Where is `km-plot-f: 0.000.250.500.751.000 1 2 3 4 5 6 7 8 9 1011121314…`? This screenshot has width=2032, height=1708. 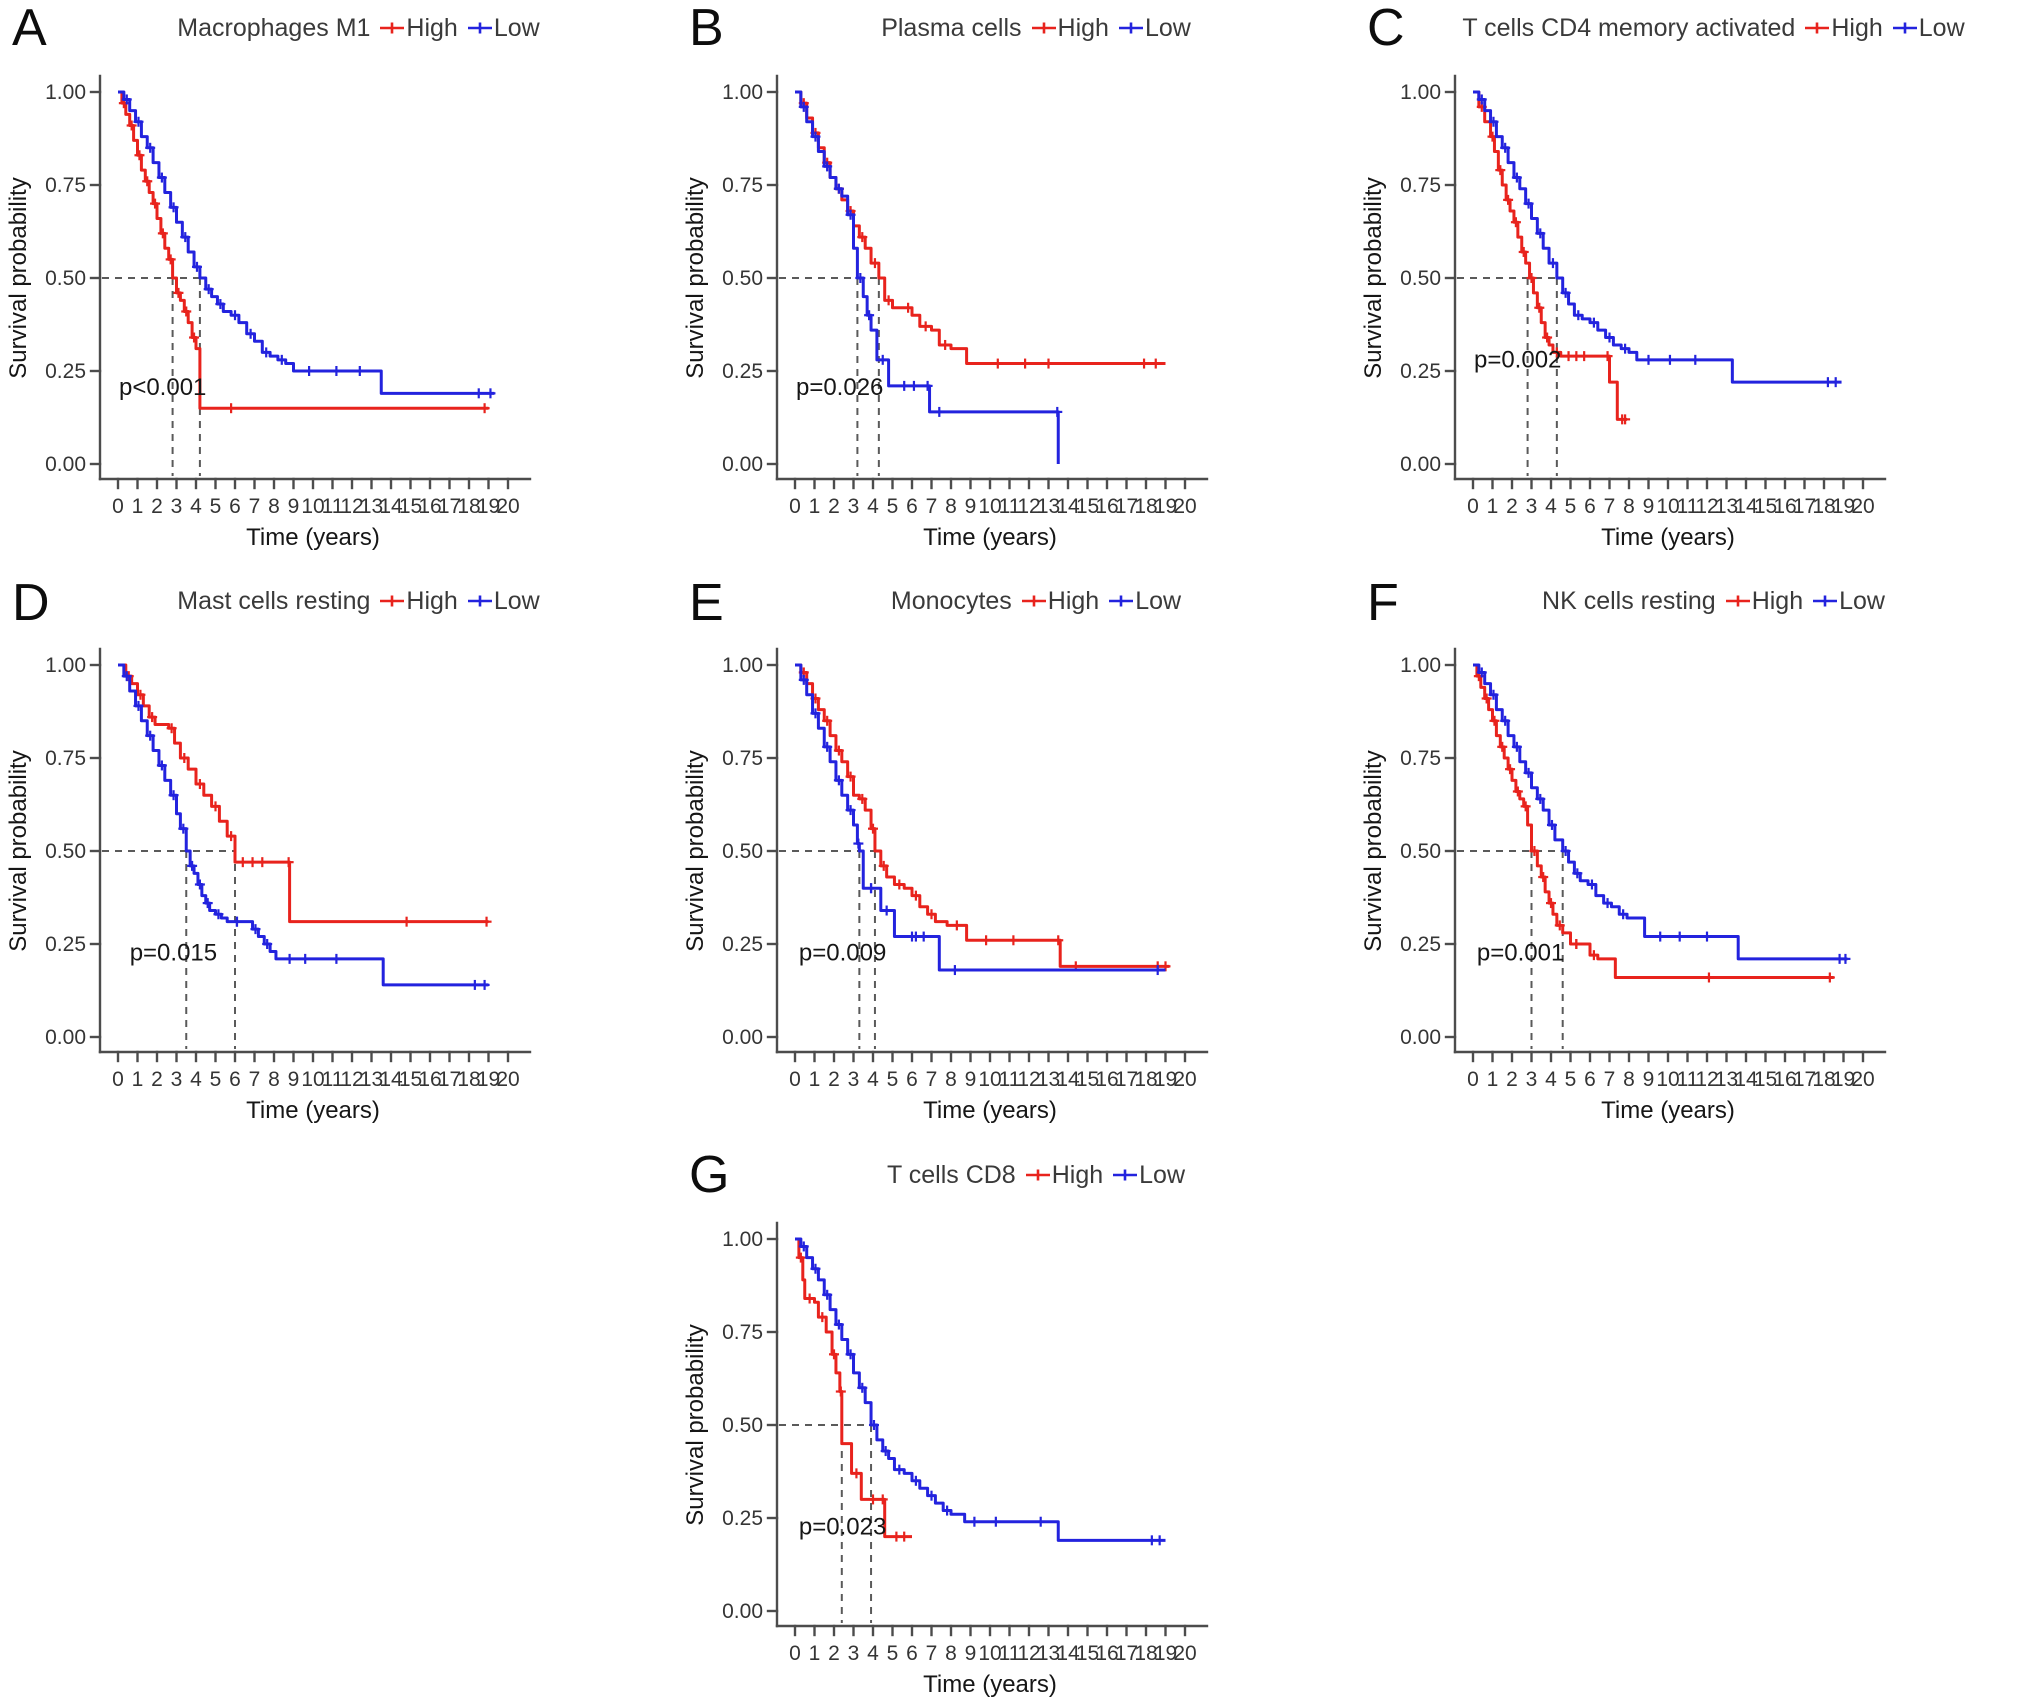 km-plot-f: 0.000.250.500.751.000 1 2 3 4 5 6 7 8 9 1011121314… is located at coordinates (1623, 885).